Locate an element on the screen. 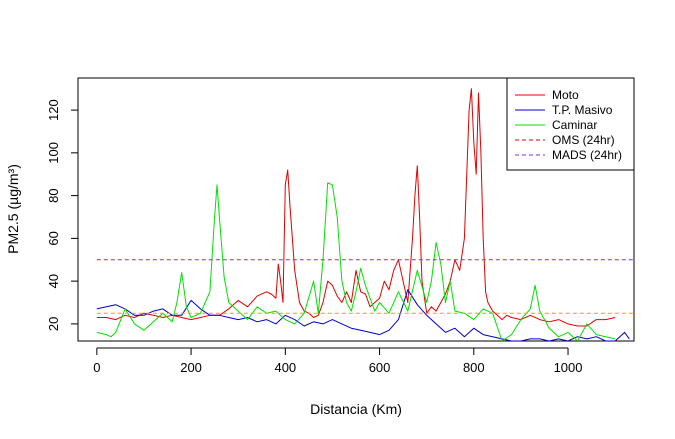 This screenshot has height=439, width=675. y-tick-label: 20 is located at coordinates (53, 324).